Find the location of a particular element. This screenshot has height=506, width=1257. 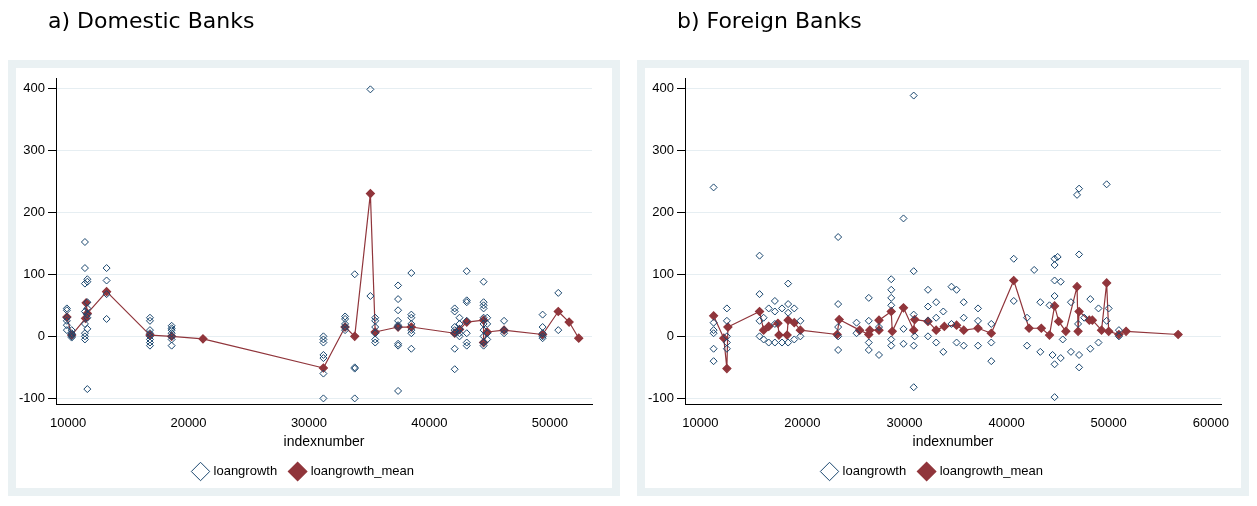

chart-title: b) Foreign Banks is located at coordinates (769, 21).